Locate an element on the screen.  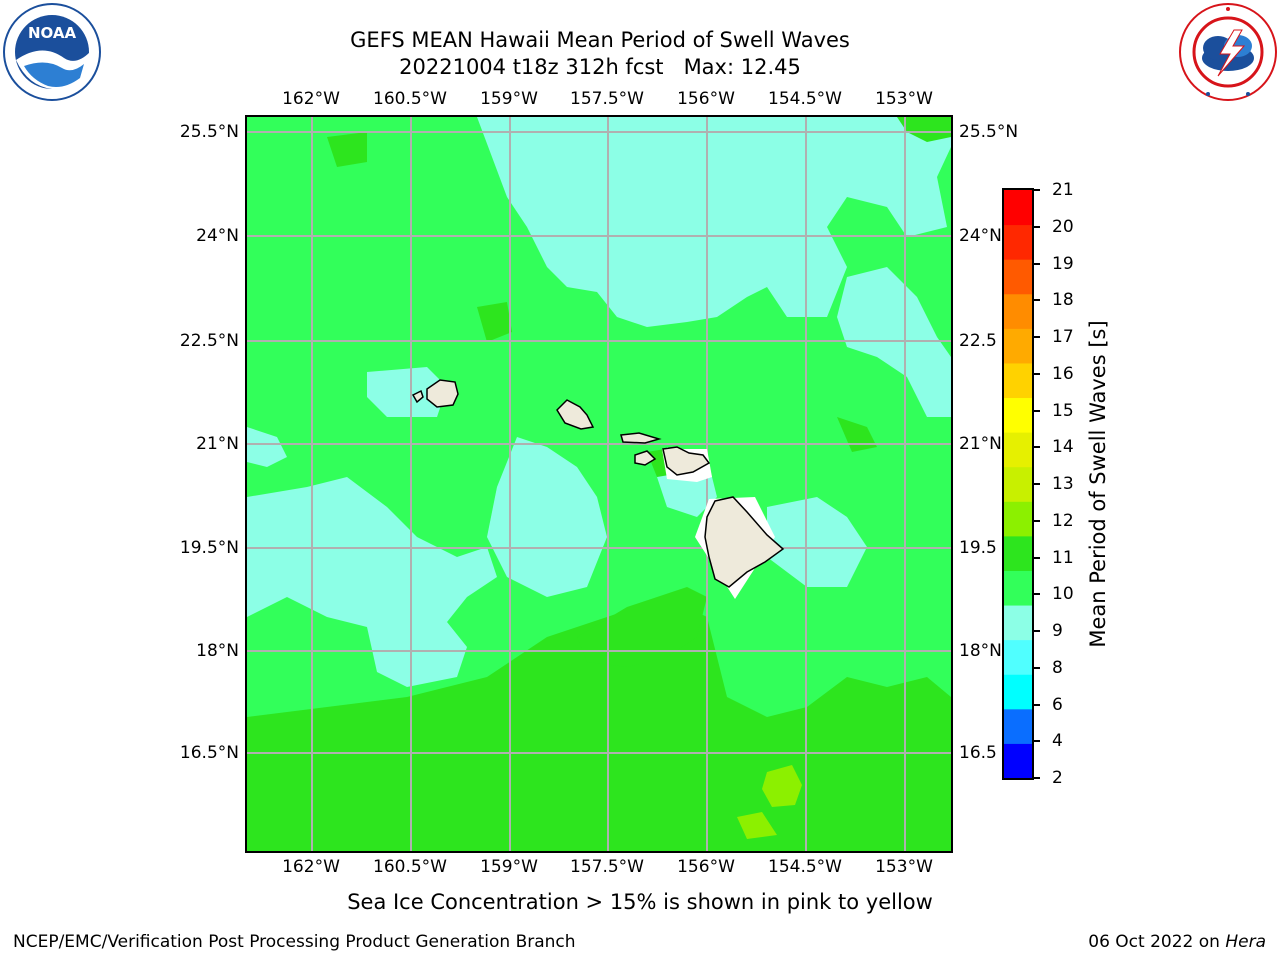
lat-tick-left: 25.5°N is located at coordinates (209, 132).